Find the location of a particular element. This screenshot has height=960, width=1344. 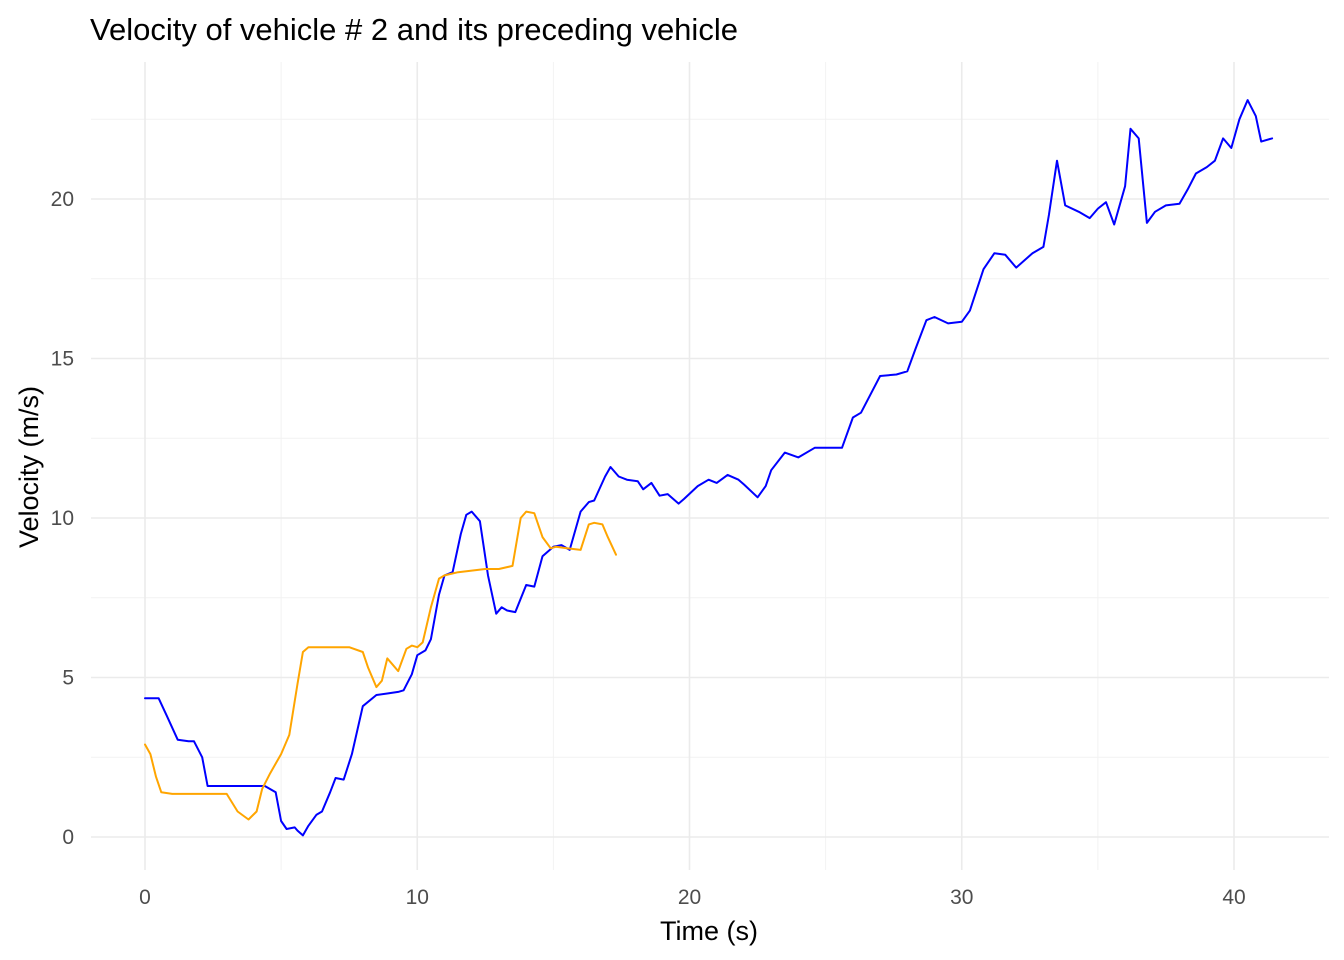

y-tick-label: 0 is located at coordinates (68, 837).